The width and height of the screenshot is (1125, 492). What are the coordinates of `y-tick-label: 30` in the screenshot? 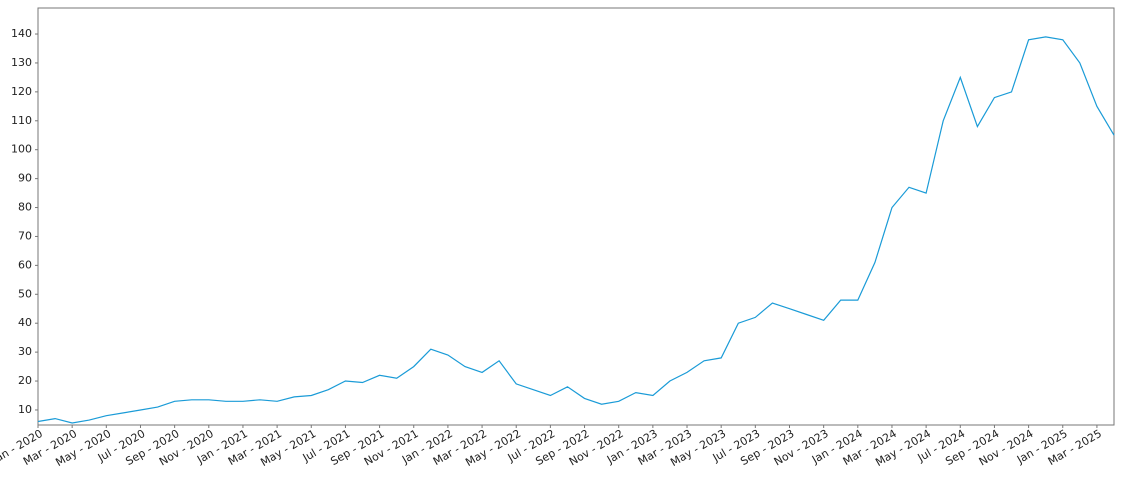 It's located at (25, 351).